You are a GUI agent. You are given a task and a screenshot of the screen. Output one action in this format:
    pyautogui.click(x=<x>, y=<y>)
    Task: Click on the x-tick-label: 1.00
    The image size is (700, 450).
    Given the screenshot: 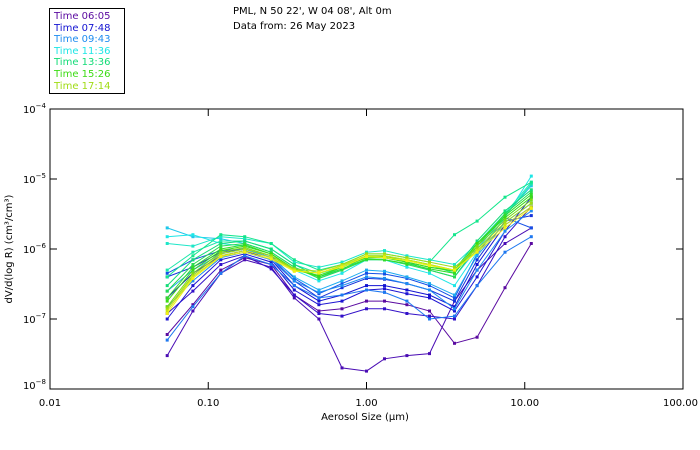 What is the action you would take?
    pyautogui.click(x=366, y=403)
    